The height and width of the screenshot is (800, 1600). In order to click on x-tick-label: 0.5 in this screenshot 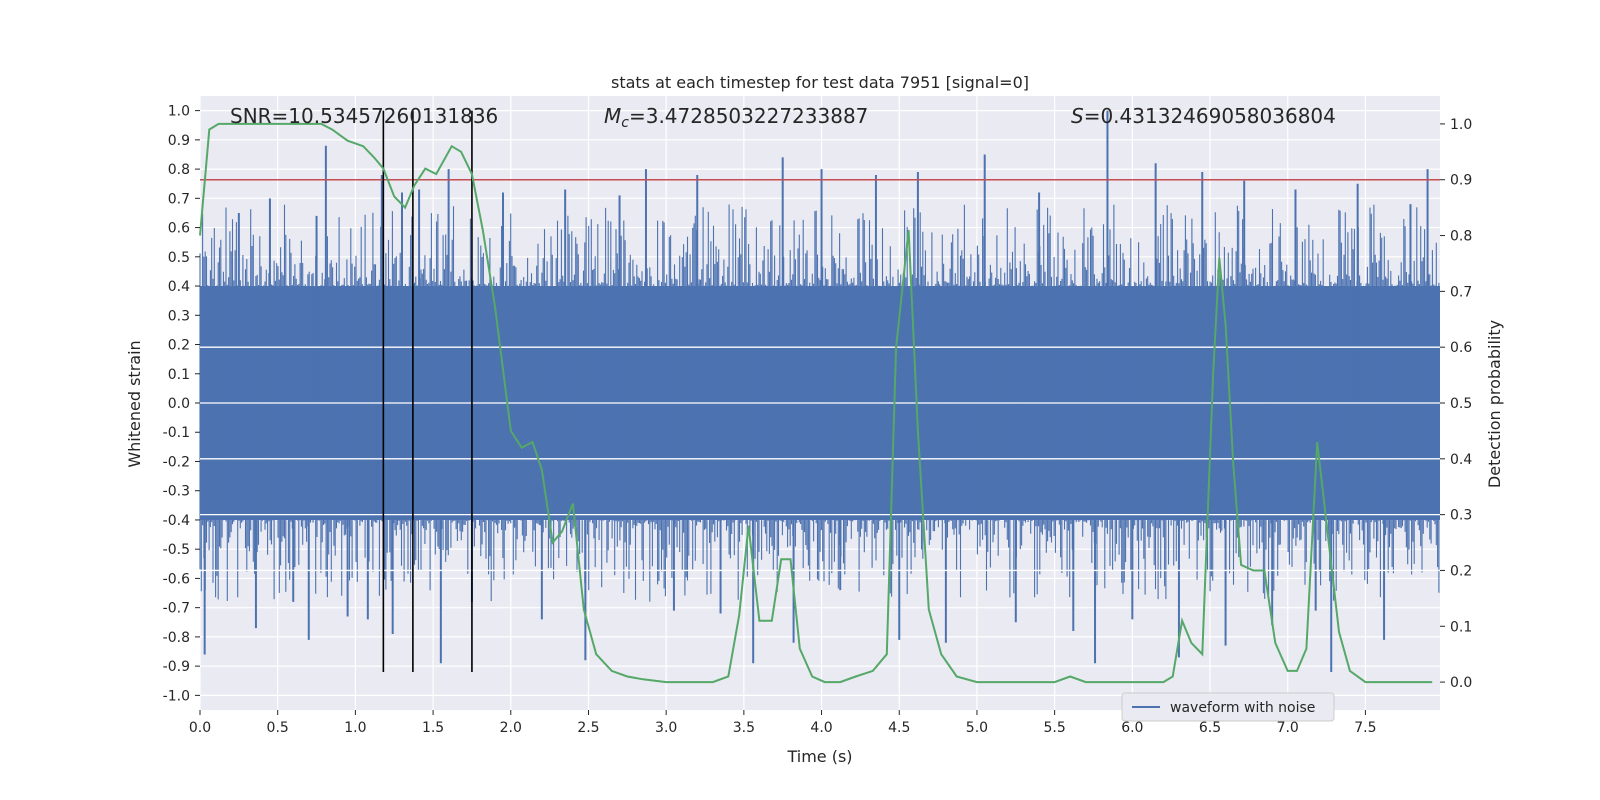, I will do `click(278, 728)`.